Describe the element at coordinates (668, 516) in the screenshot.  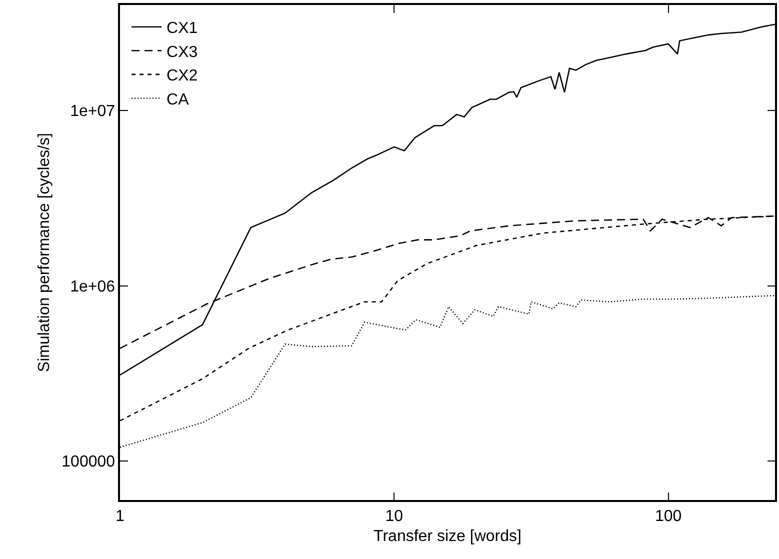
I see `x-tick-label: 100` at that location.